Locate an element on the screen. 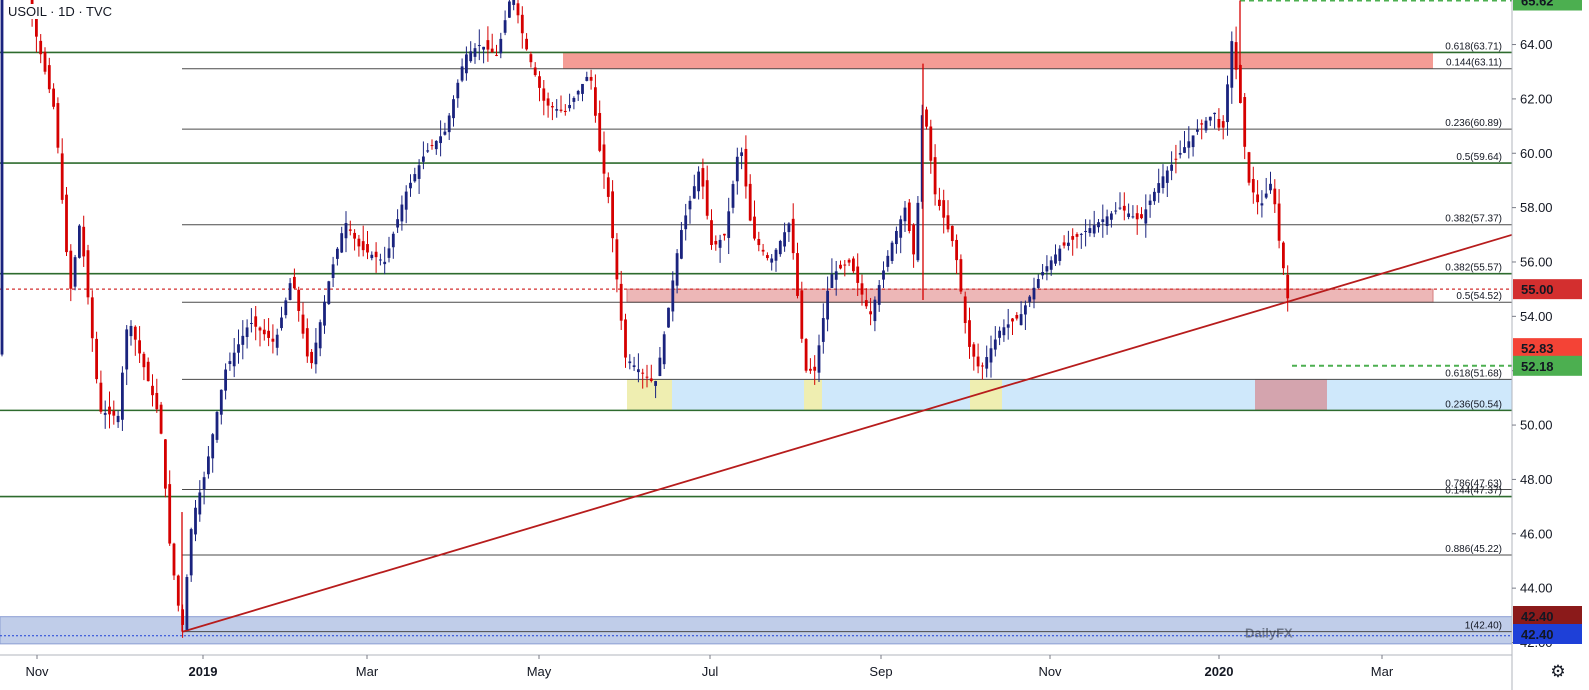  y-tick-label: 62.00 is located at coordinates (1536, 98).